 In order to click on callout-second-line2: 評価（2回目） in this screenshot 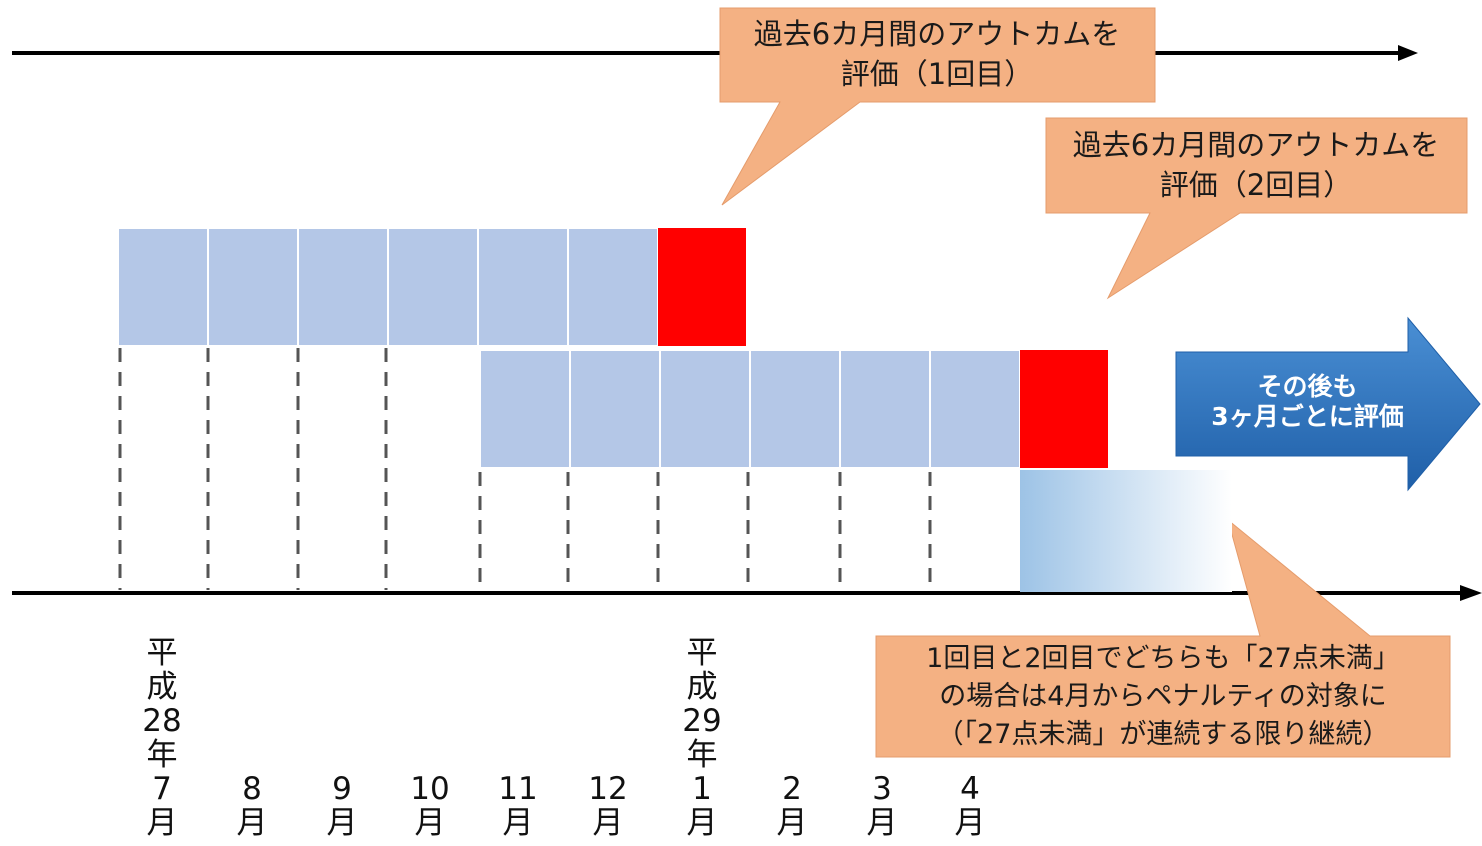, I will do `click(1256, 185)`.